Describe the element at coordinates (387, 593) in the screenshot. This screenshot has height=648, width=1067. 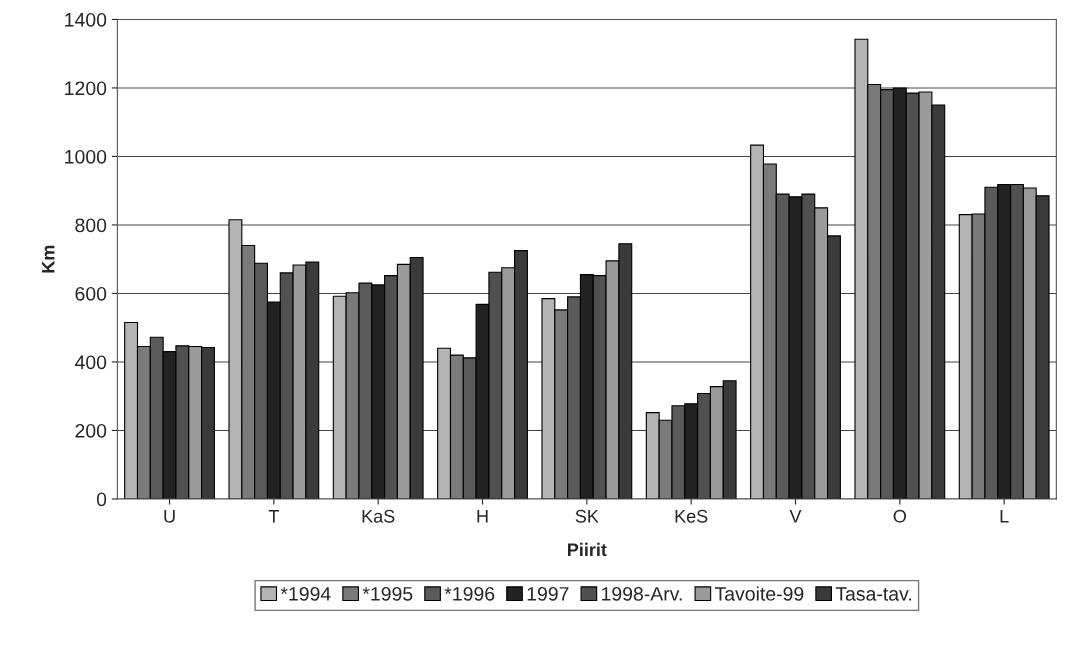
I see `legend-label: *1995` at that location.